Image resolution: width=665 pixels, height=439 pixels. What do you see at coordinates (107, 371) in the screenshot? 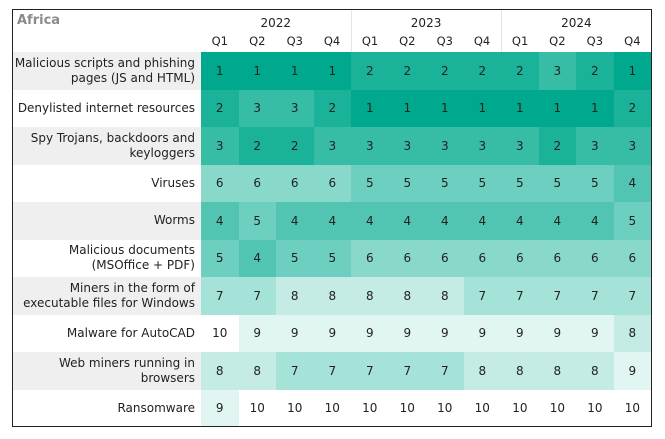
I see `row-label: Web miners running in browsers` at bounding box center [107, 371].